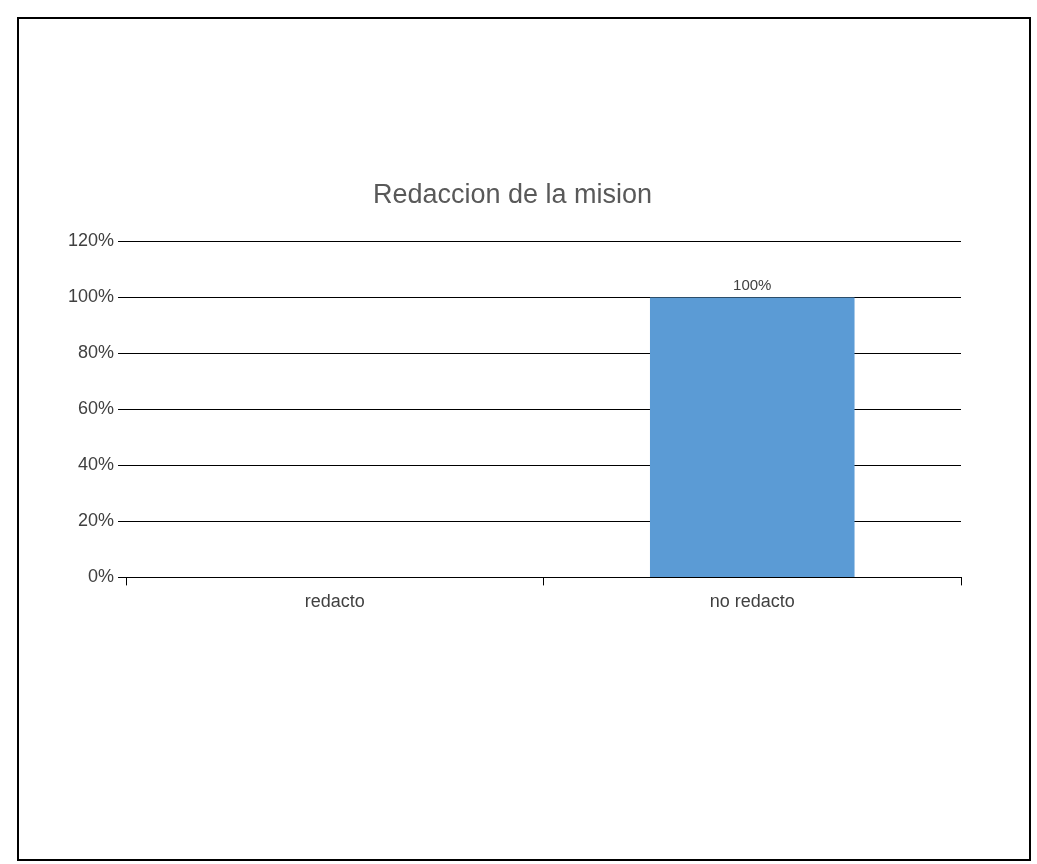 Image resolution: width=1037 pixels, height=864 pixels. Describe the element at coordinates (101, 576) in the screenshot. I see `y-tick-label: 0%` at that location.